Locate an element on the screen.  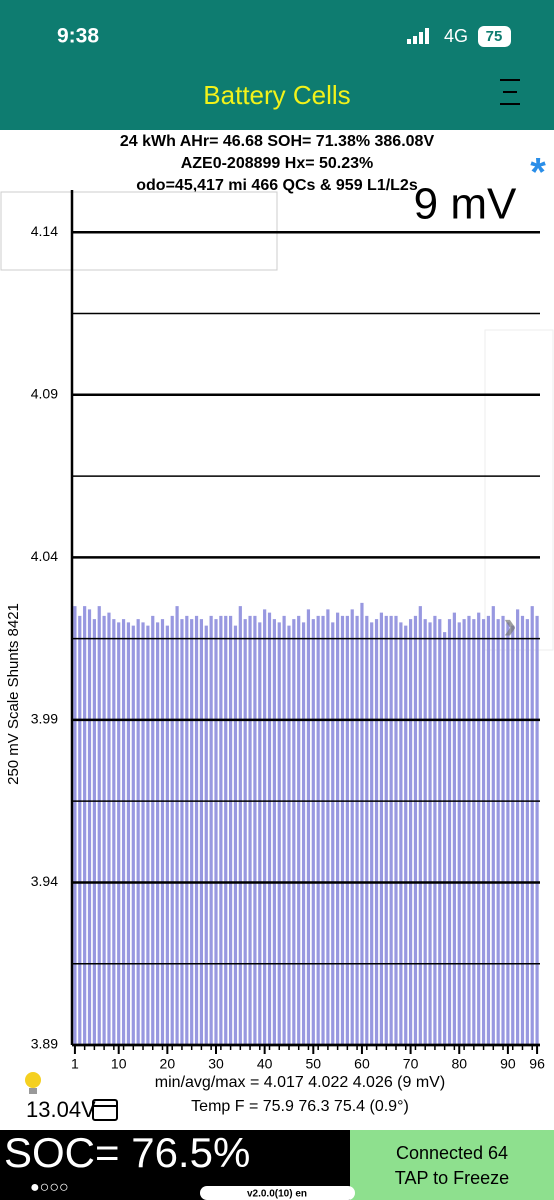
x-tick-label: 20 is located at coordinates (168, 1064).